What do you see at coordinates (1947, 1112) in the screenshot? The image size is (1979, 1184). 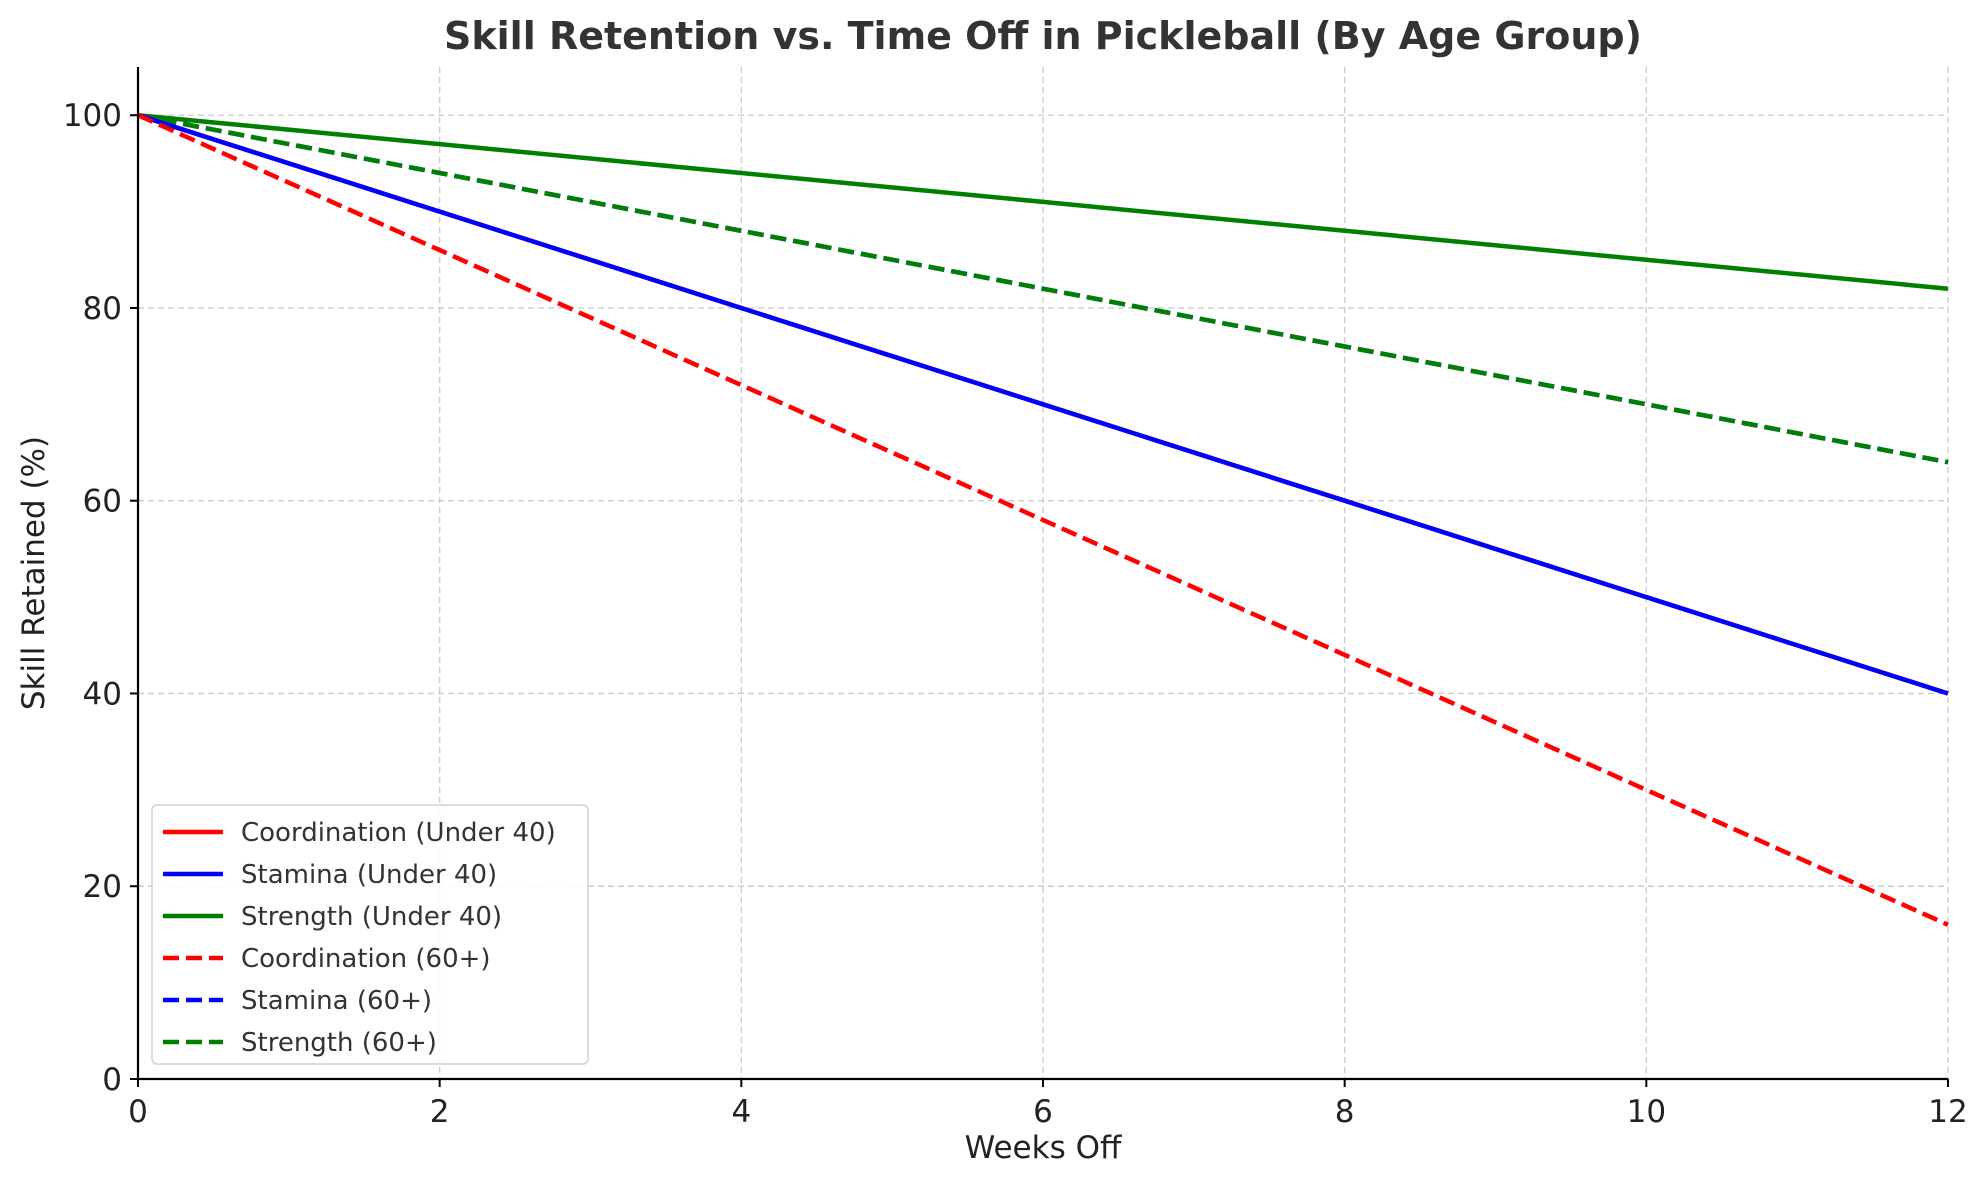 I see `x-tick-label: 12` at bounding box center [1947, 1112].